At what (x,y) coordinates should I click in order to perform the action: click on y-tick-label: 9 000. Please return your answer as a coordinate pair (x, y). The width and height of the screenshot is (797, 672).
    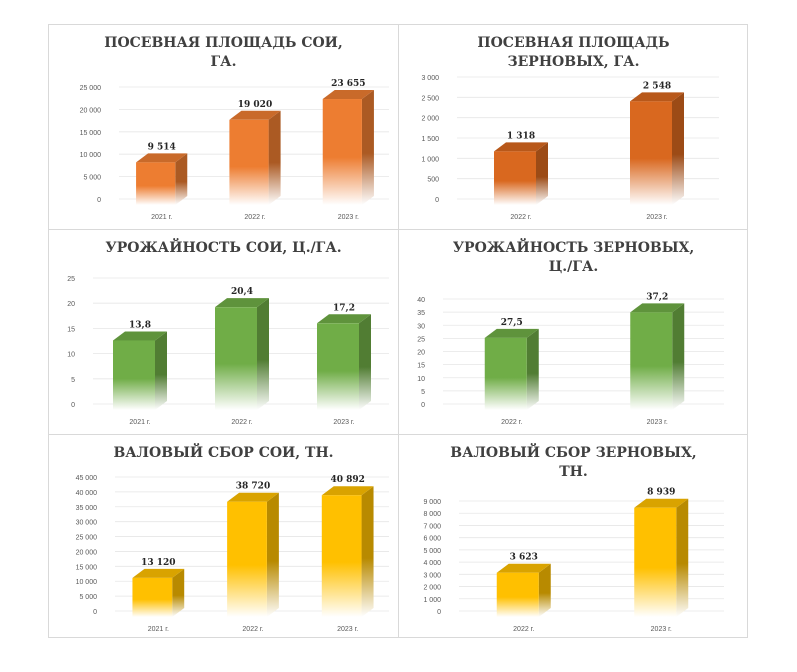
    Looking at the image, I should click on (432, 502).